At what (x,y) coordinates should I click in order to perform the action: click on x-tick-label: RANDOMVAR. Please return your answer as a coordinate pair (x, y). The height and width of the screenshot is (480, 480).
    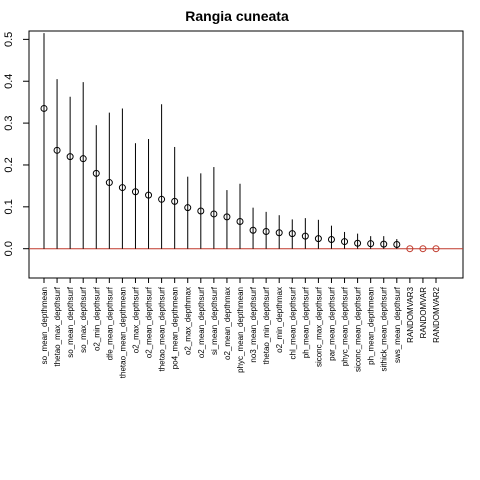
    Looking at the image, I should click on (423, 313).